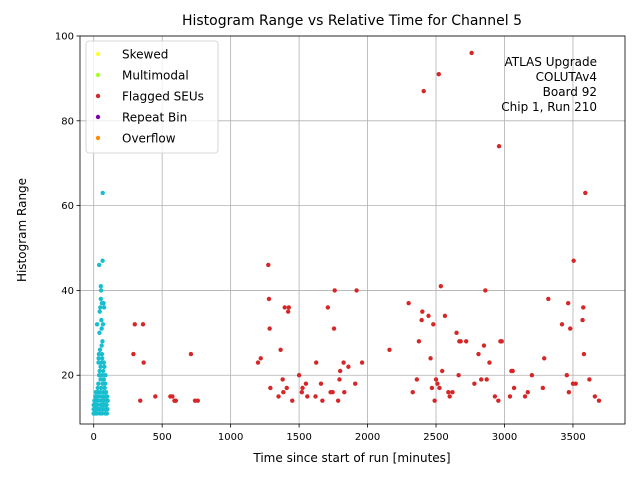 The width and height of the screenshot is (640, 484). Describe the element at coordinates (145, 55) in the screenshot. I see `legend-label: Skewed` at that location.